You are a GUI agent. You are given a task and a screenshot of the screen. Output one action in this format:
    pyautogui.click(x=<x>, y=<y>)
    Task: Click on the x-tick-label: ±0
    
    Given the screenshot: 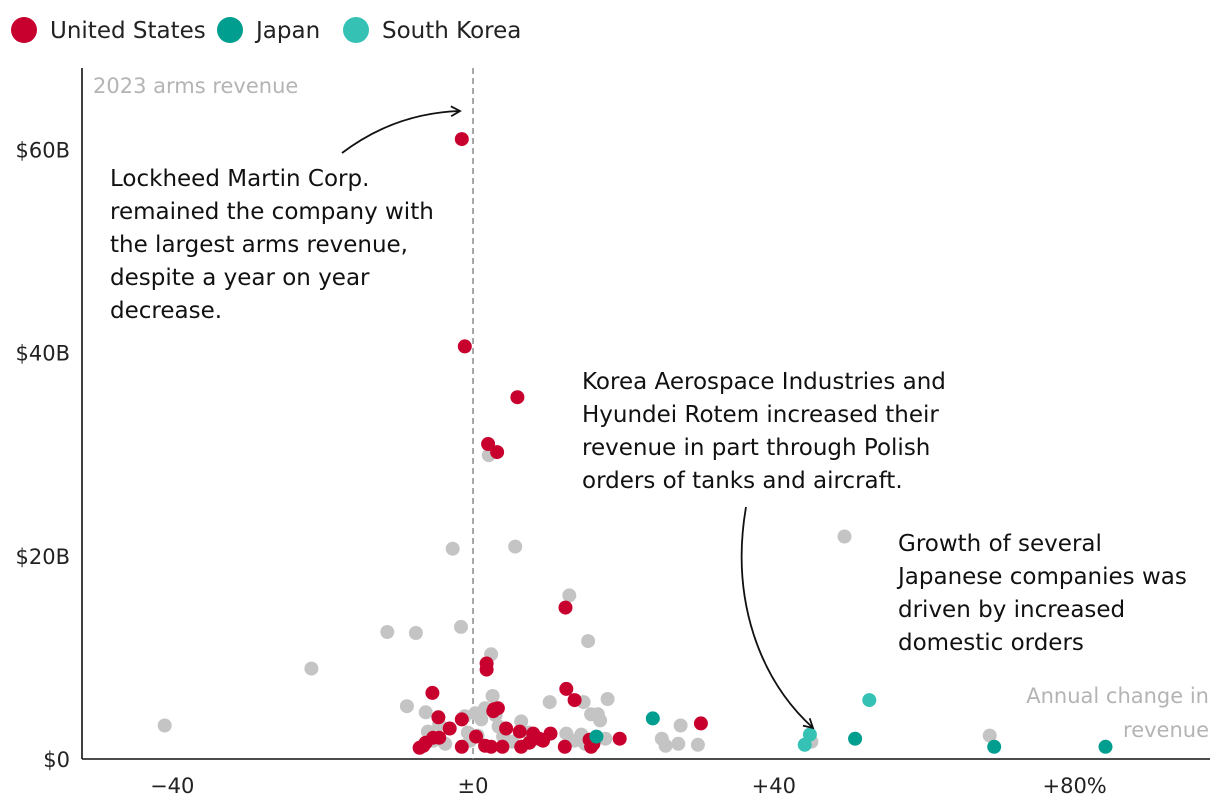 What is the action you would take?
    pyautogui.click(x=473, y=786)
    